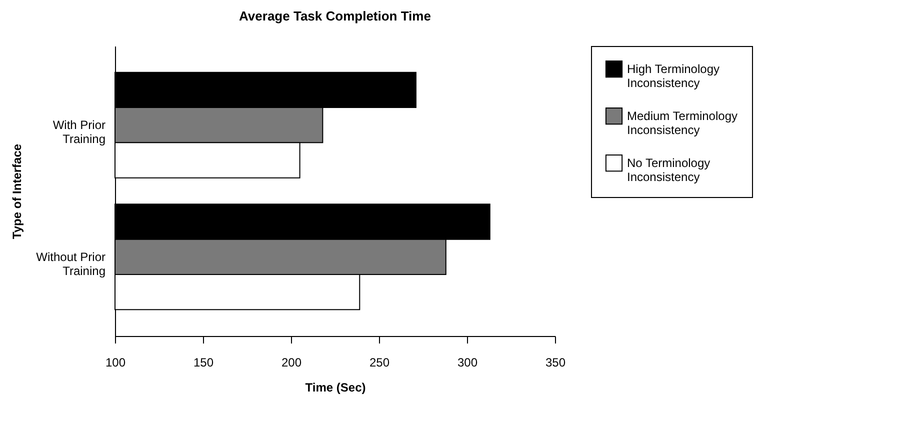 The image size is (909, 447). Describe the element at coordinates (203, 363) in the screenshot. I see `x-tick-label: 150` at that location.